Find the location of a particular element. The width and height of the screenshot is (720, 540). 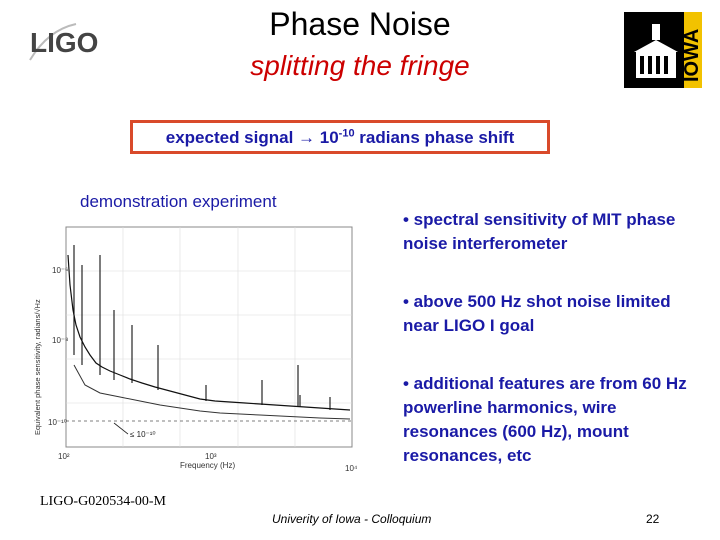

iowa-logo-text: IOWA is located at coordinates (691, 55).